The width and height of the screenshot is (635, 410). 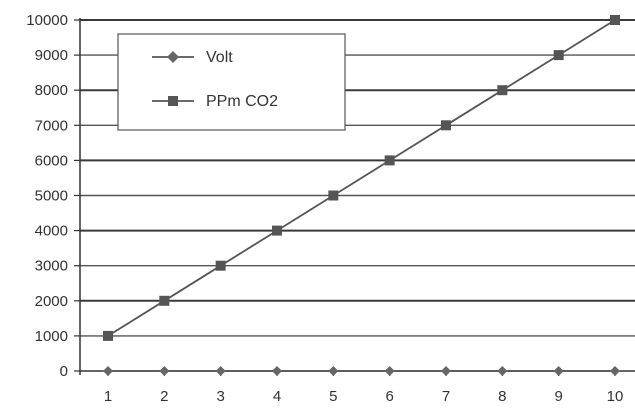 What do you see at coordinates (173, 57) in the screenshot?
I see `legend-marker-volt` at bounding box center [173, 57].